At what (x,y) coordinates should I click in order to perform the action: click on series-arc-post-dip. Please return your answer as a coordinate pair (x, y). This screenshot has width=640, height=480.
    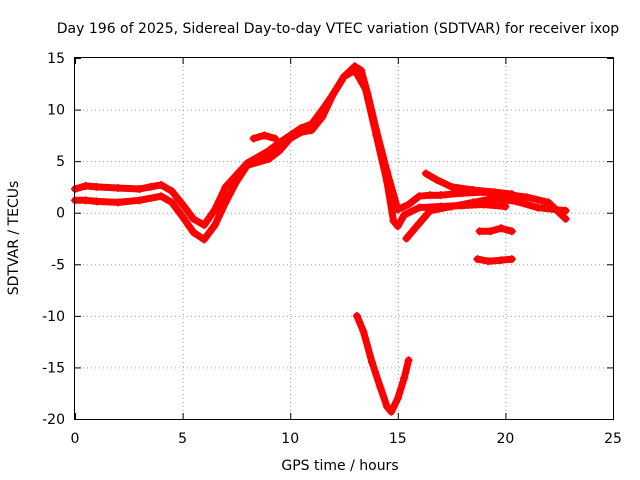
    Looking at the image, I should click on (486, 218).